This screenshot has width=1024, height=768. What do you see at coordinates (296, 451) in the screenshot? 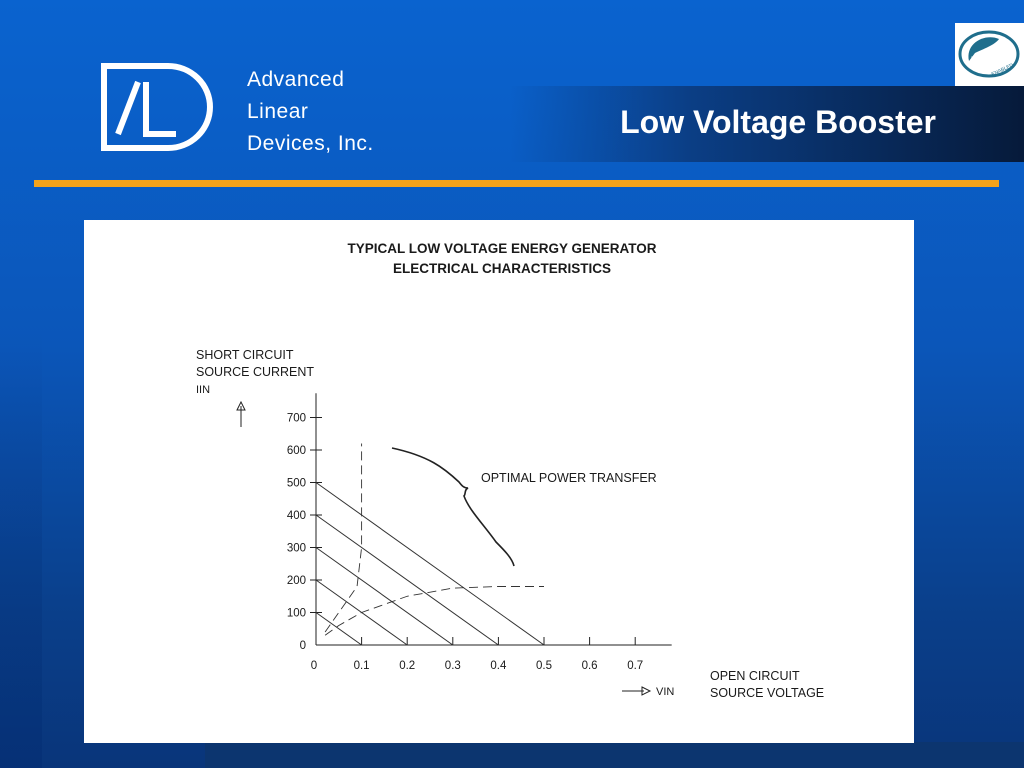
I see `y-tick-label: 600` at bounding box center [296, 451].